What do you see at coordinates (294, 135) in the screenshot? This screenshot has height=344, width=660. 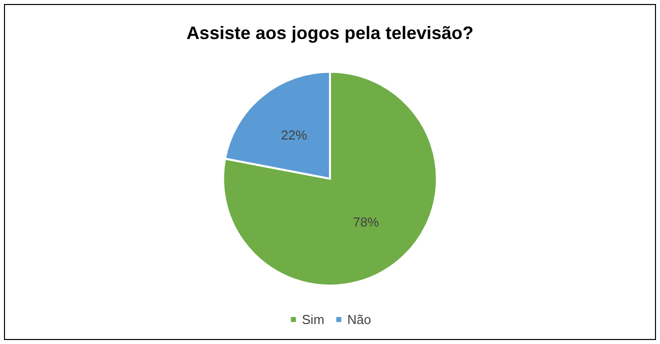 I see `data-label: 22%` at bounding box center [294, 135].